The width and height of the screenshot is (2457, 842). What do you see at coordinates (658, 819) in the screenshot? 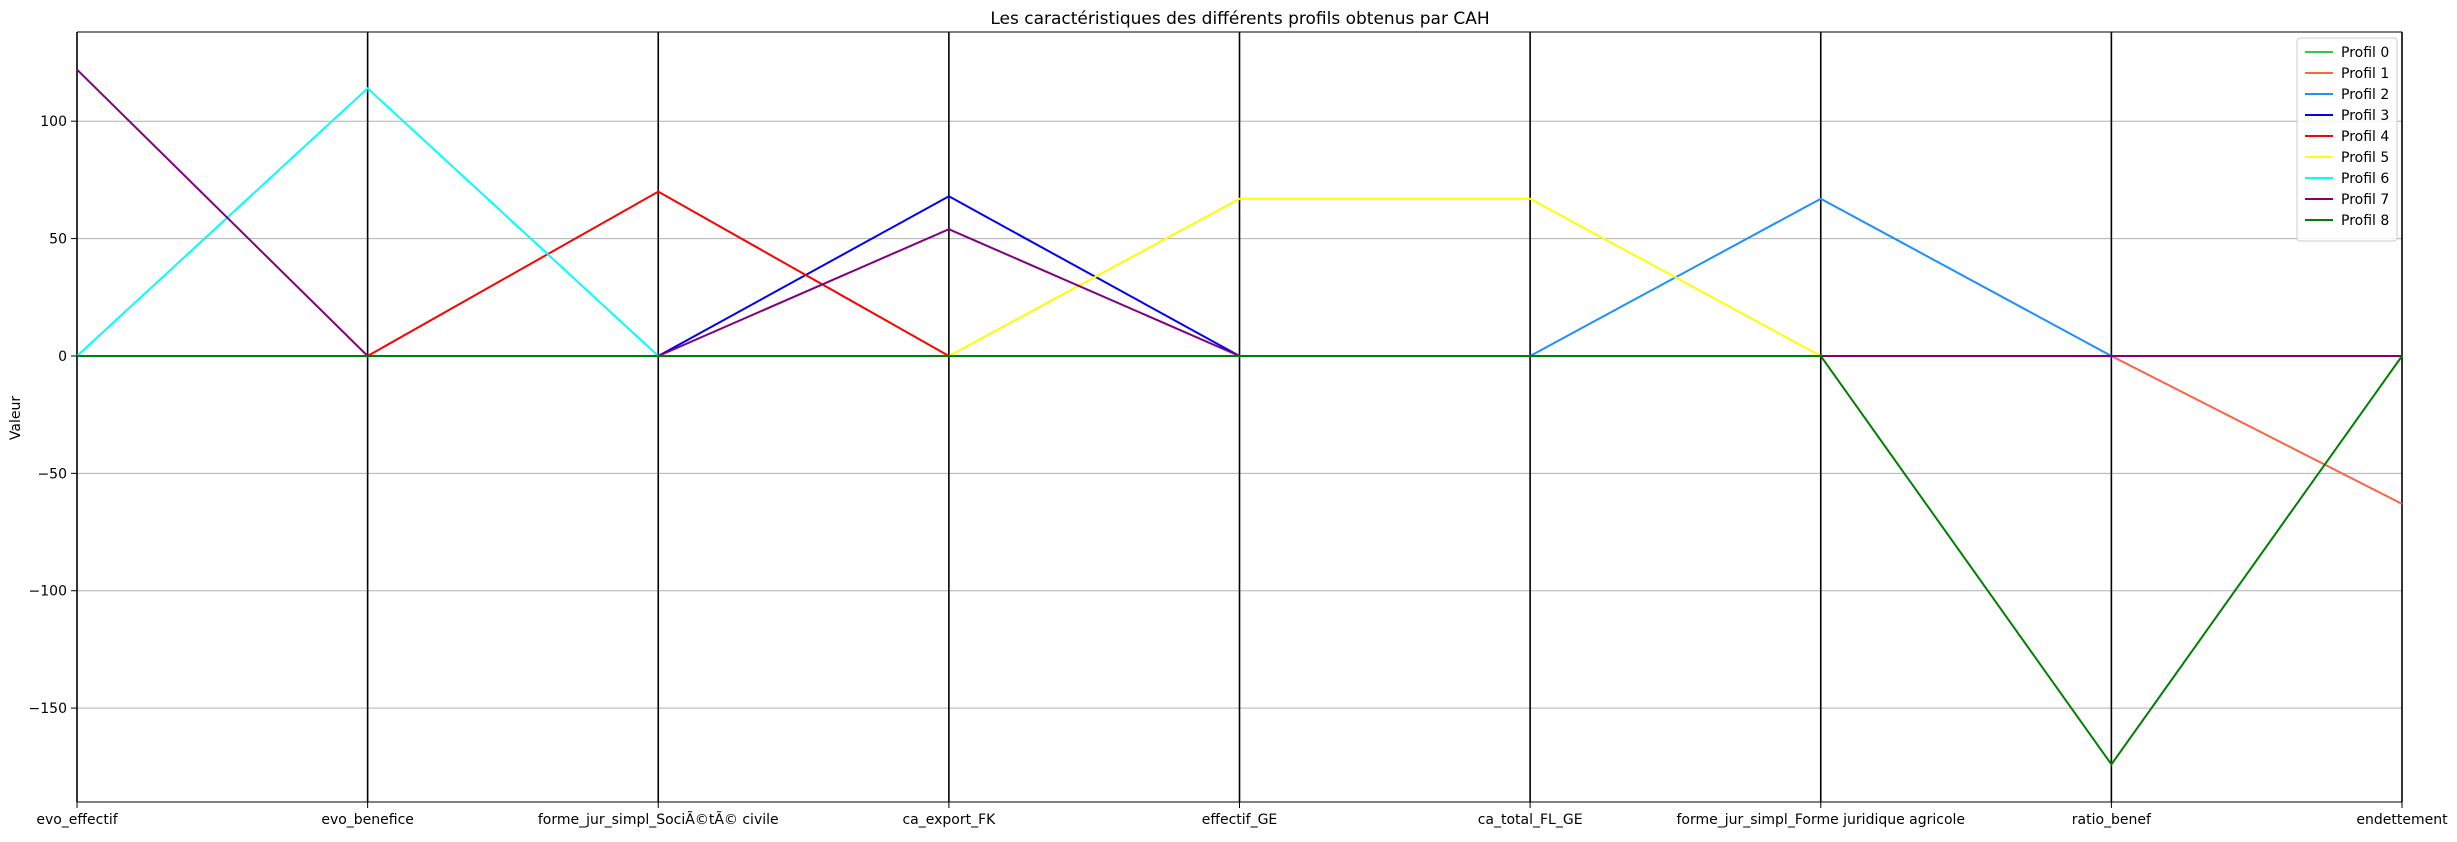
I see `x-tick-label: forme_jur_simpl_SociÃ©tÃ© civile` at bounding box center [658, 819].